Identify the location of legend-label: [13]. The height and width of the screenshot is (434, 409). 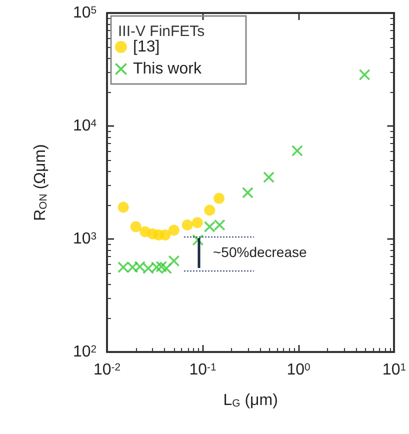
(146, 47).